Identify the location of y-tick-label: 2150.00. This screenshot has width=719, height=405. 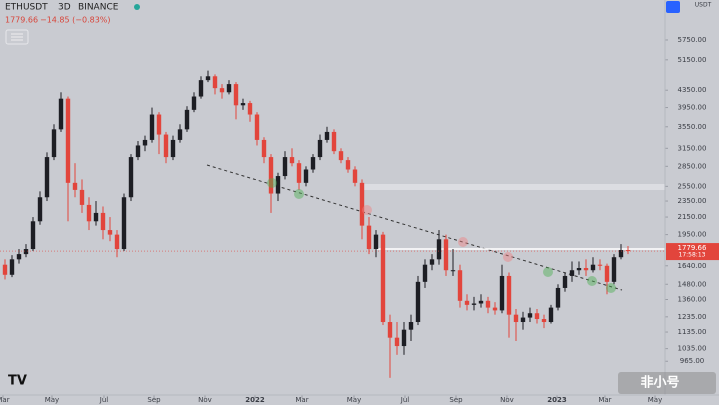
(692, 217).